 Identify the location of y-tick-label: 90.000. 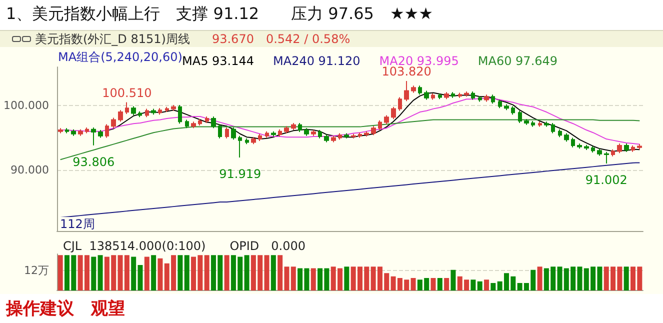
(29, 169).